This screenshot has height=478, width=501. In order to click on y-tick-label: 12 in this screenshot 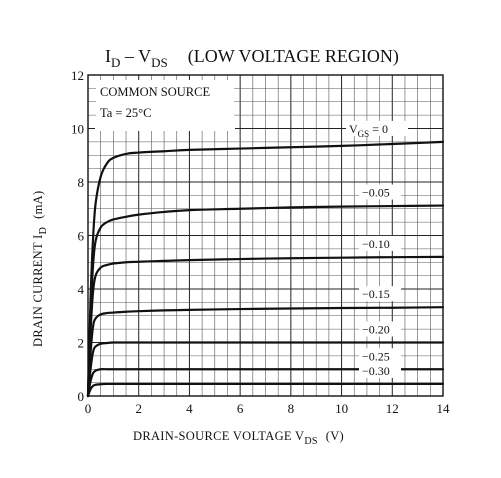, I will do `click(77, 75)`.